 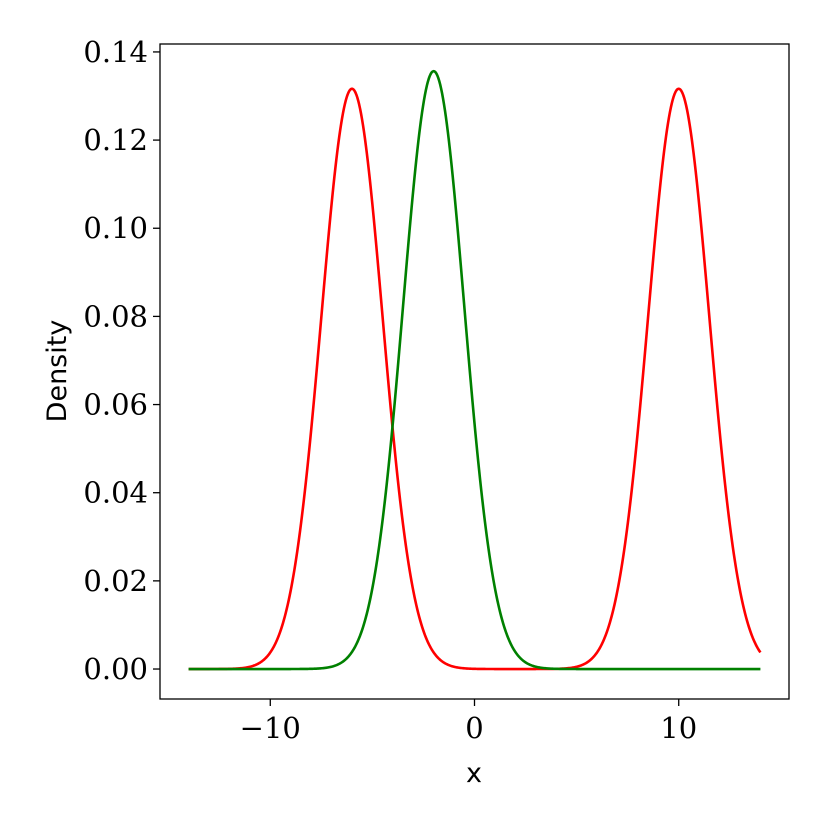 I want to click on x-tick-label: 10, so click(x=678, y=728).